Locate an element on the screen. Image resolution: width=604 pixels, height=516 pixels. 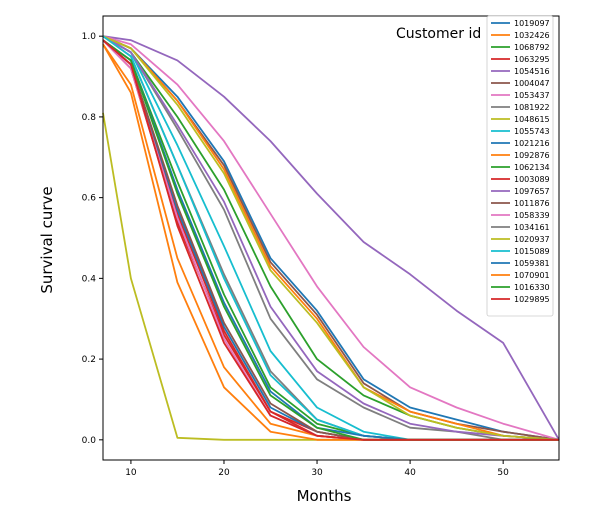
legend-item: 1058339 is located at coordinates (520, 215).